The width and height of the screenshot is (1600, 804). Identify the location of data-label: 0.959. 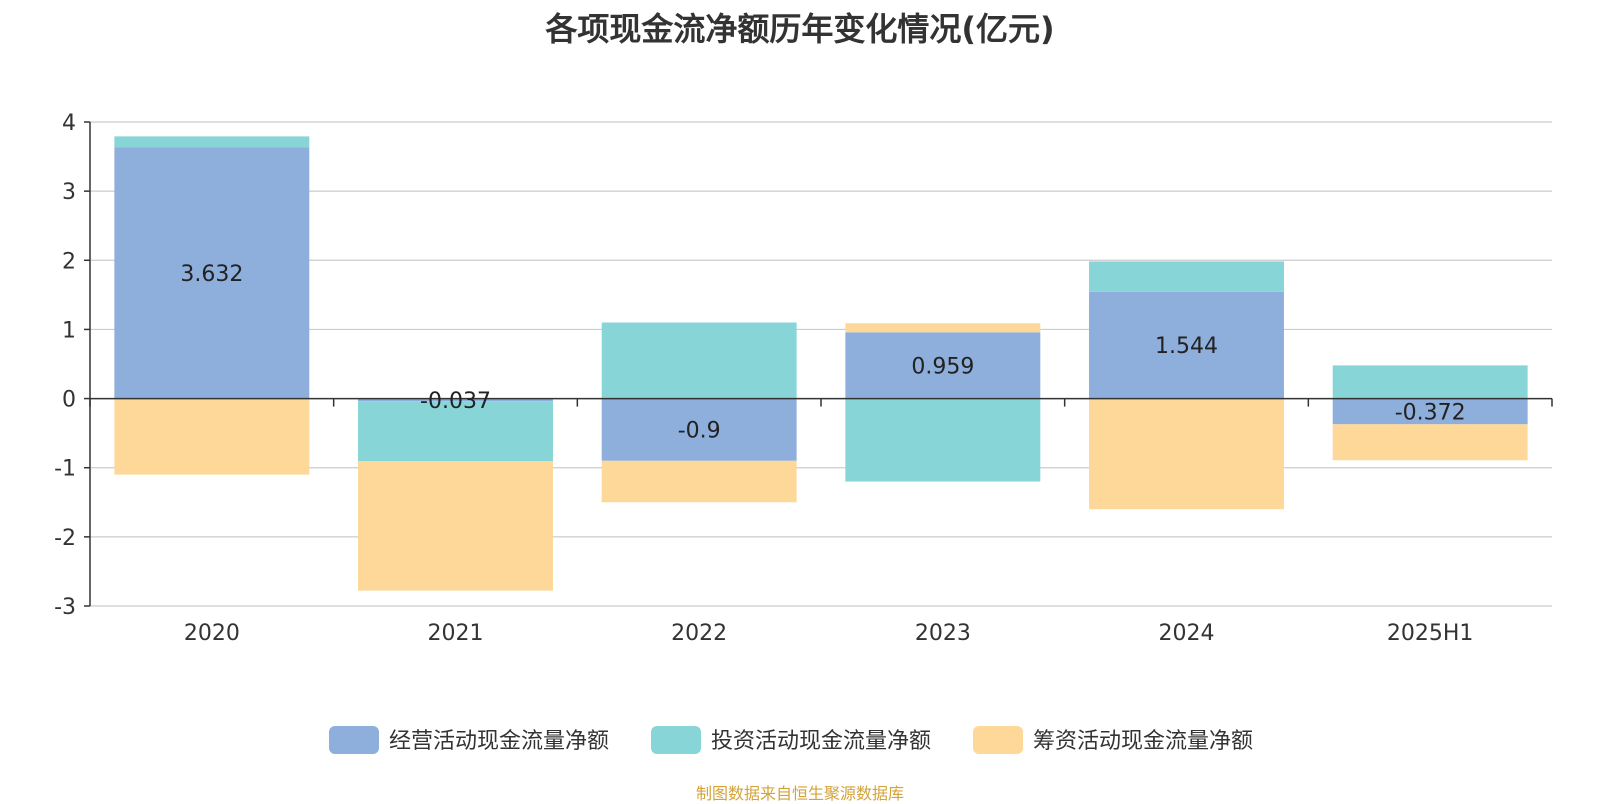
(942, 366).